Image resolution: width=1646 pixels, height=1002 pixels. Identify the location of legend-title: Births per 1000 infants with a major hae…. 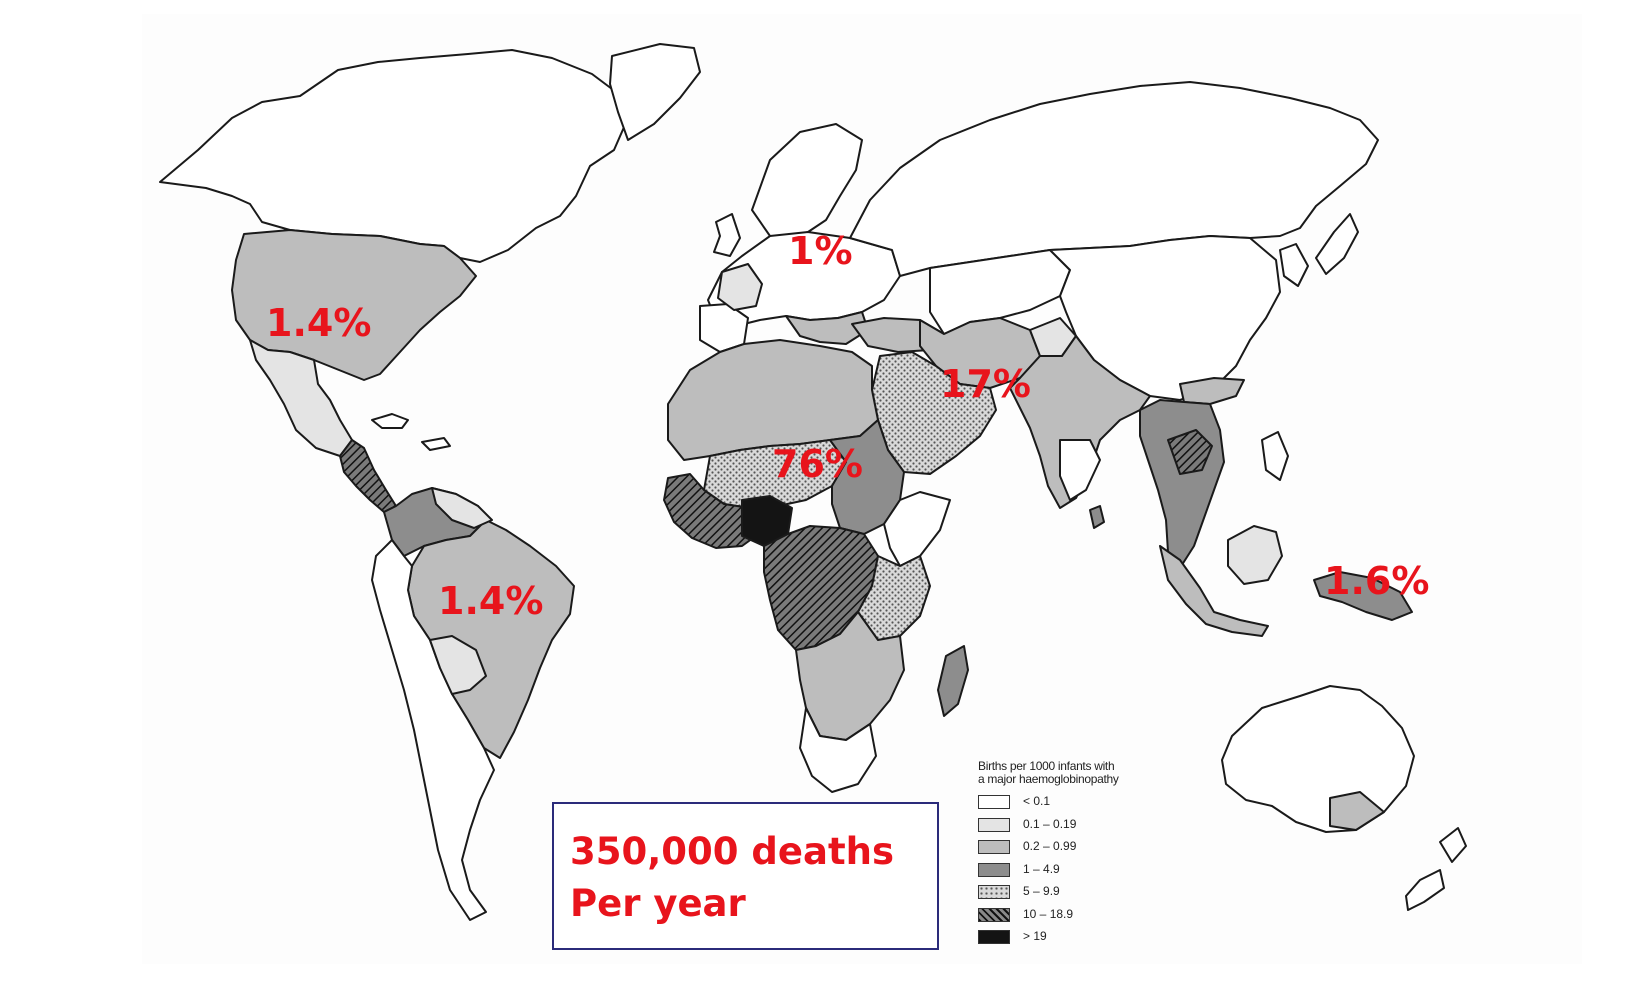
(1086, 773).